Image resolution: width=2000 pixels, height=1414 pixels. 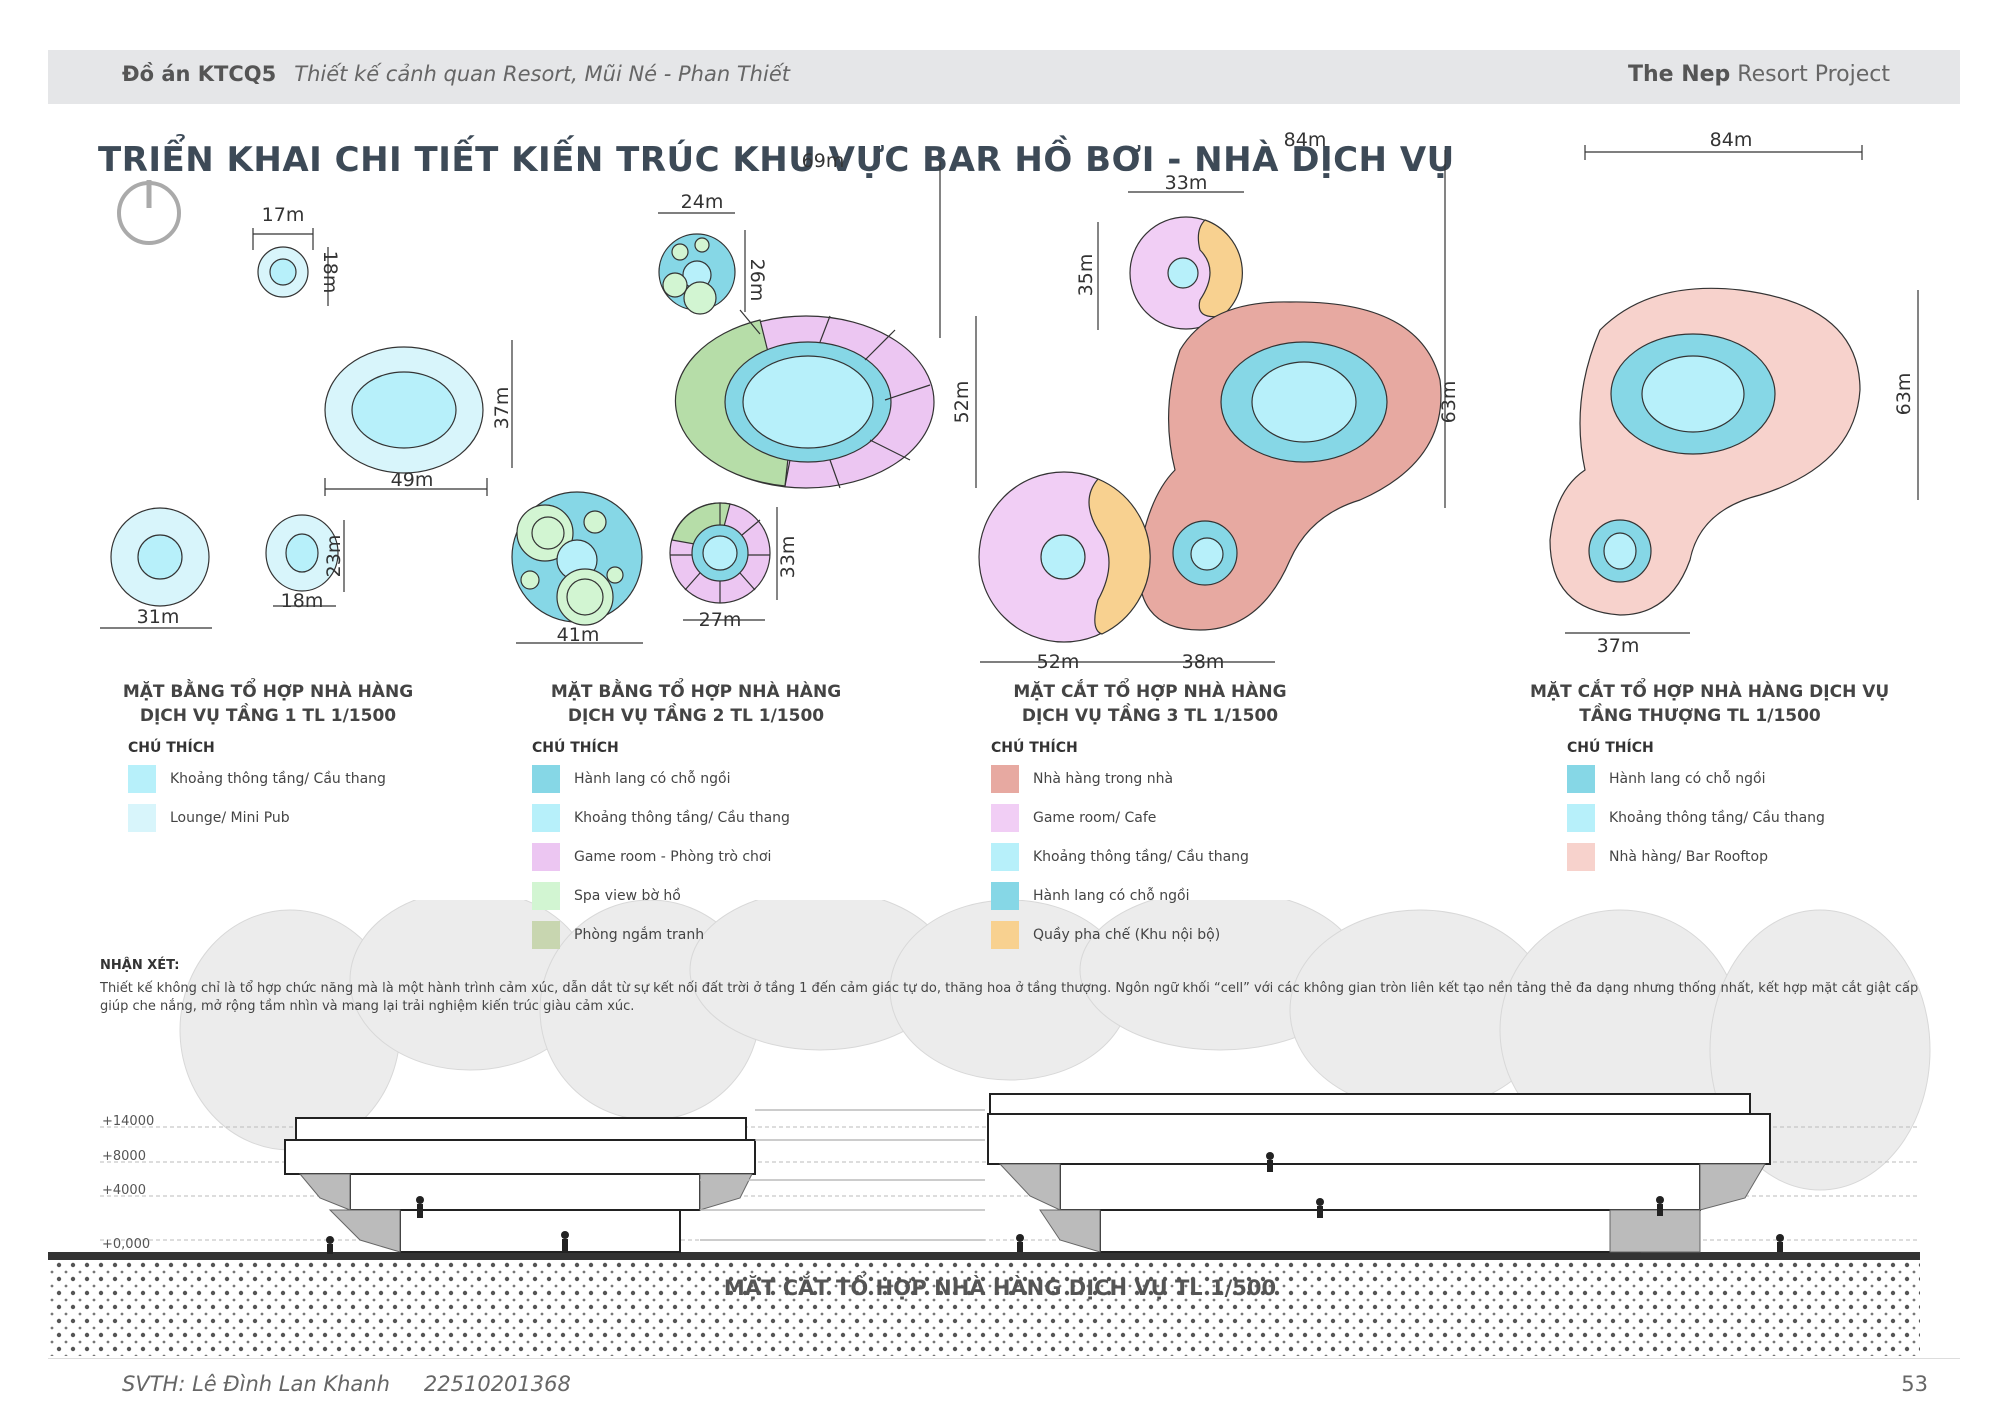 I want to click on dim-41m: 41m, so click(x=578, y=635).